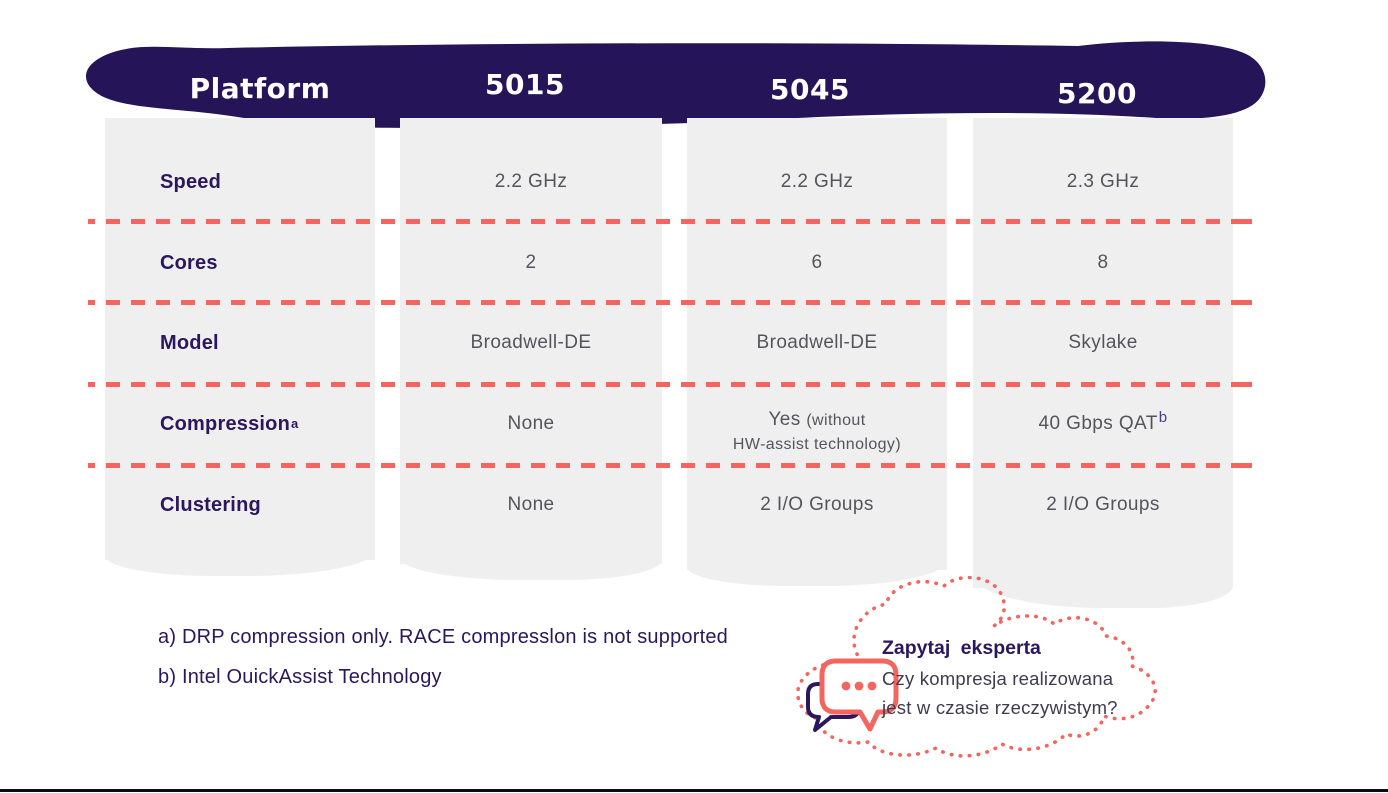 This screenshot has height=793, width=1388. Describe the element at coordinates (1103, 262) in the screenshot. I see `cell-cores-5200: 8` at that location.